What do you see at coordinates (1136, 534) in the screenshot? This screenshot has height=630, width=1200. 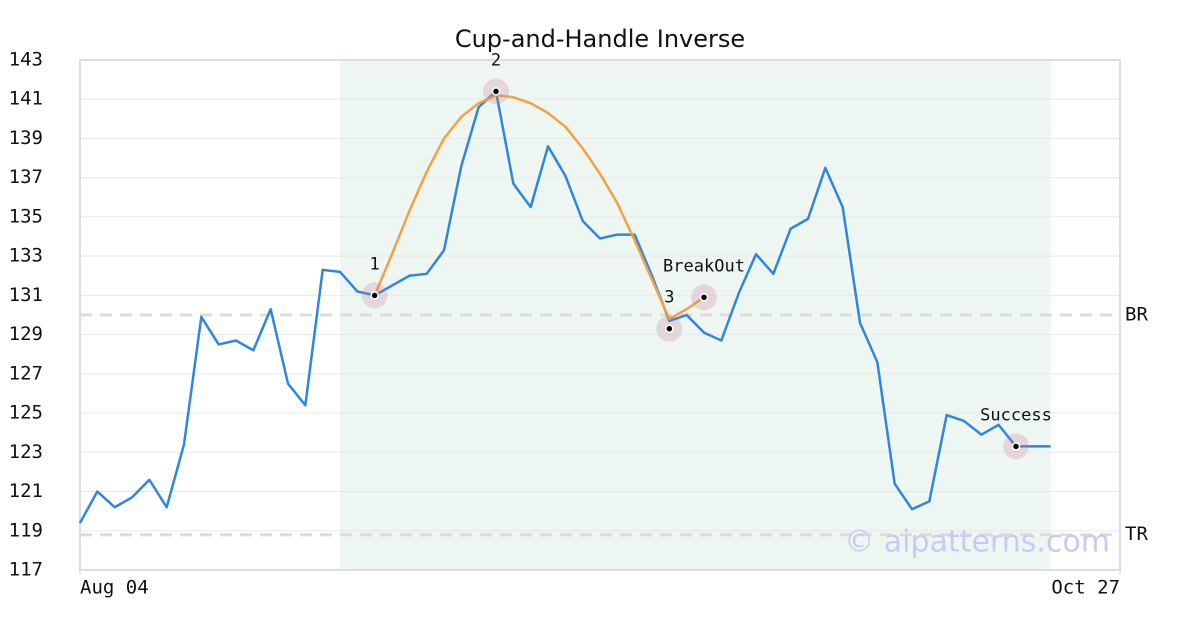 I see `level-label: TR` at bounding box center [1136, 534].